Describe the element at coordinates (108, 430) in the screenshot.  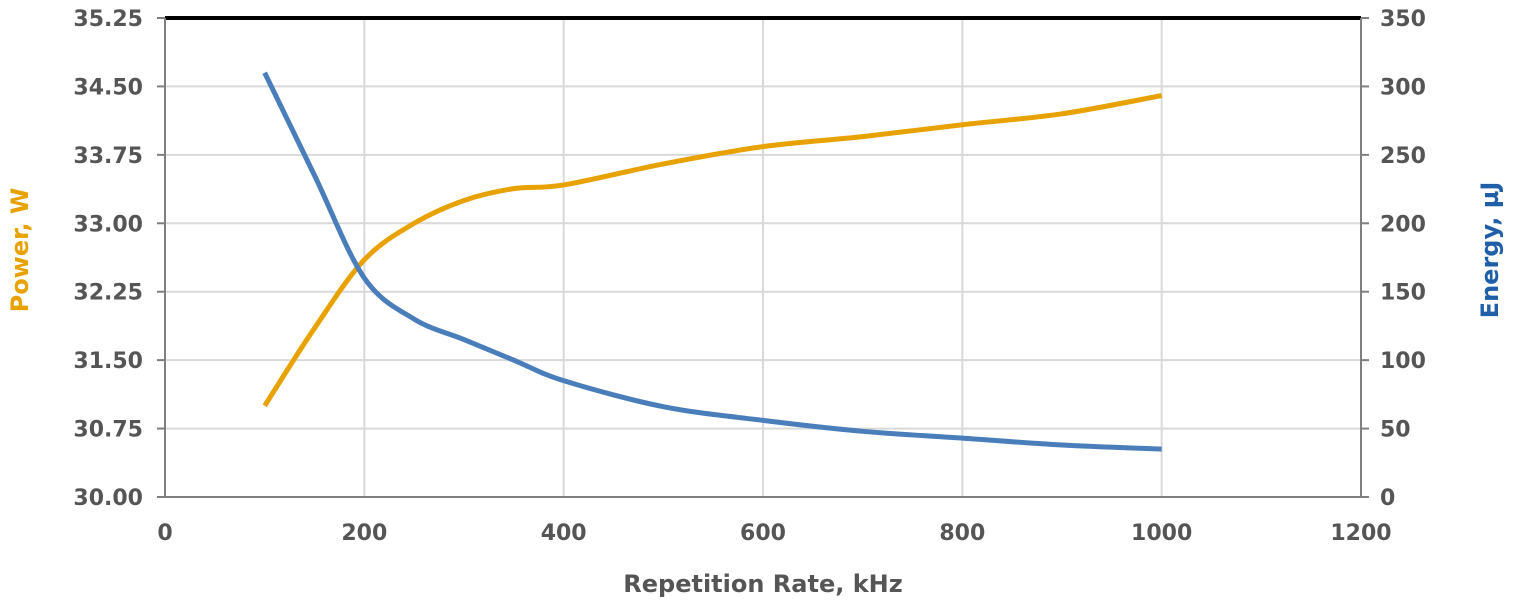
I see `left-y-tick-label: 30.75` at that location.